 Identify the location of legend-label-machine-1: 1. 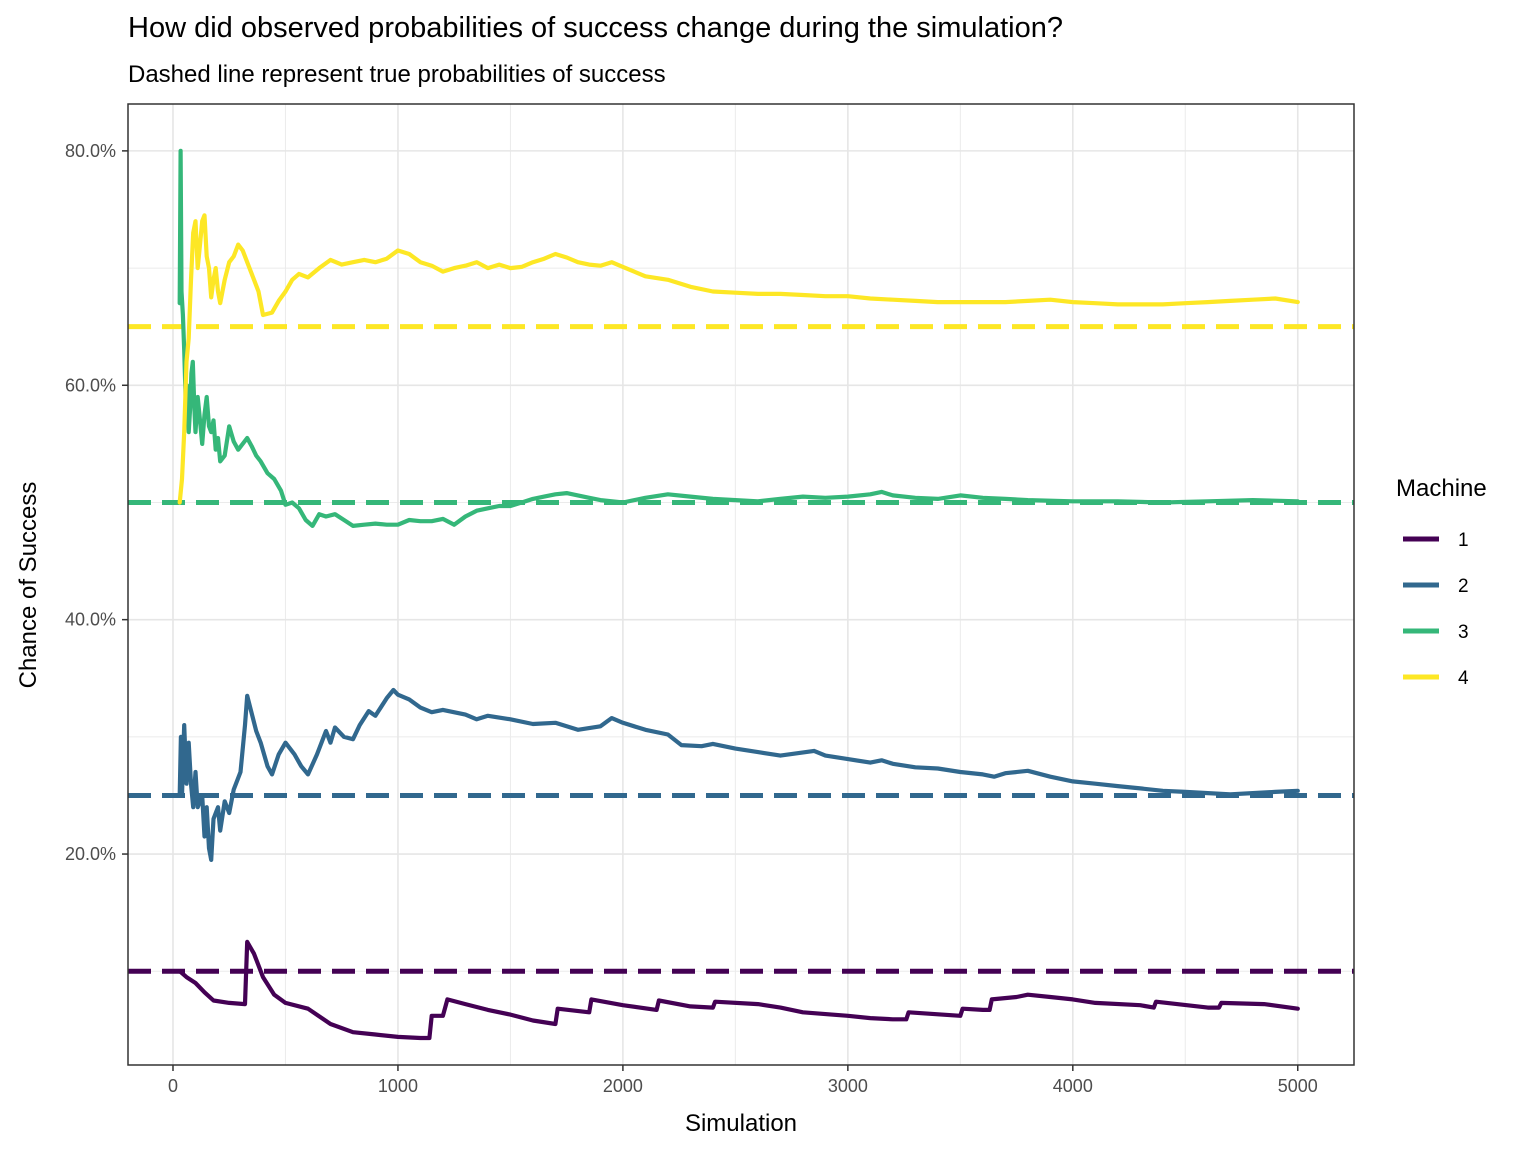
(1463, 540).